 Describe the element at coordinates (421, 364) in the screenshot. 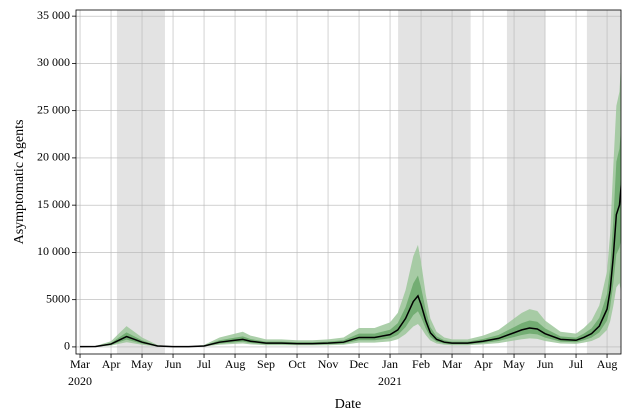

I see `x-tick-label: Feb` at that location.